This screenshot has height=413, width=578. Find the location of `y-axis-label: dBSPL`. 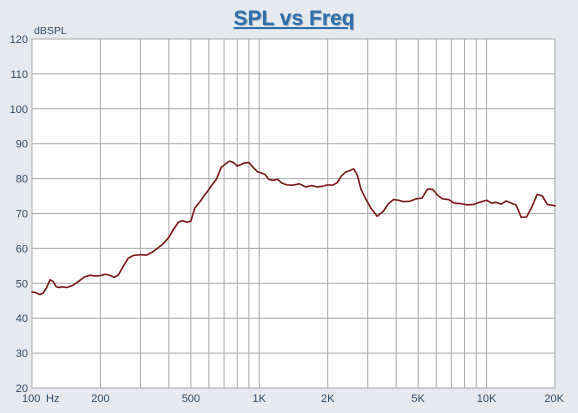

y-axis-label: dBSPL is located at coordinates (50, 31).